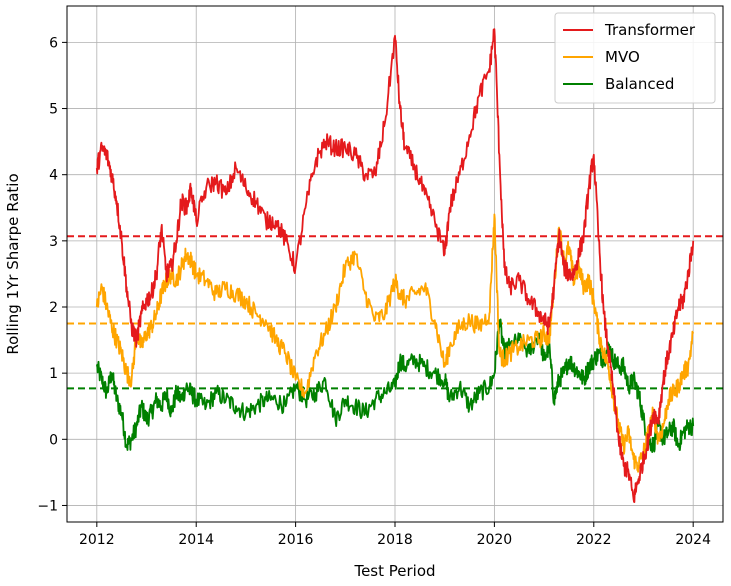  I want to click on legend-label-balanced: Balanced, so click(639, 84).